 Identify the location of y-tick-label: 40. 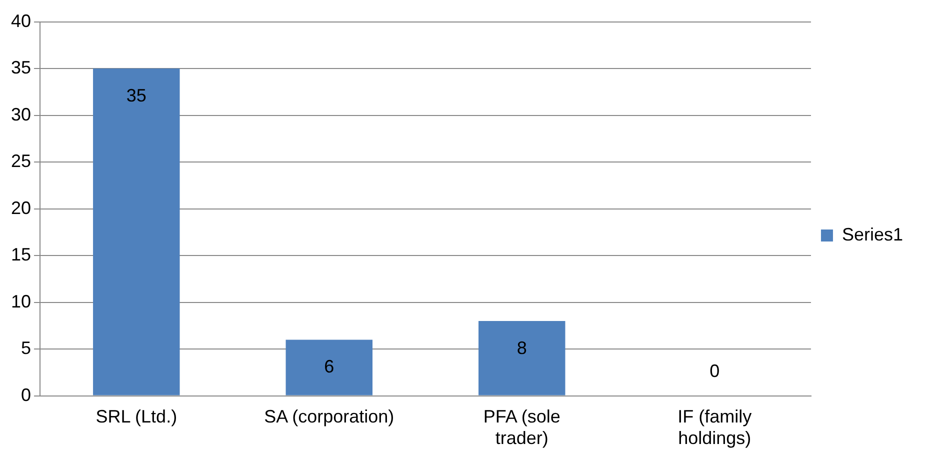
(21, 20).